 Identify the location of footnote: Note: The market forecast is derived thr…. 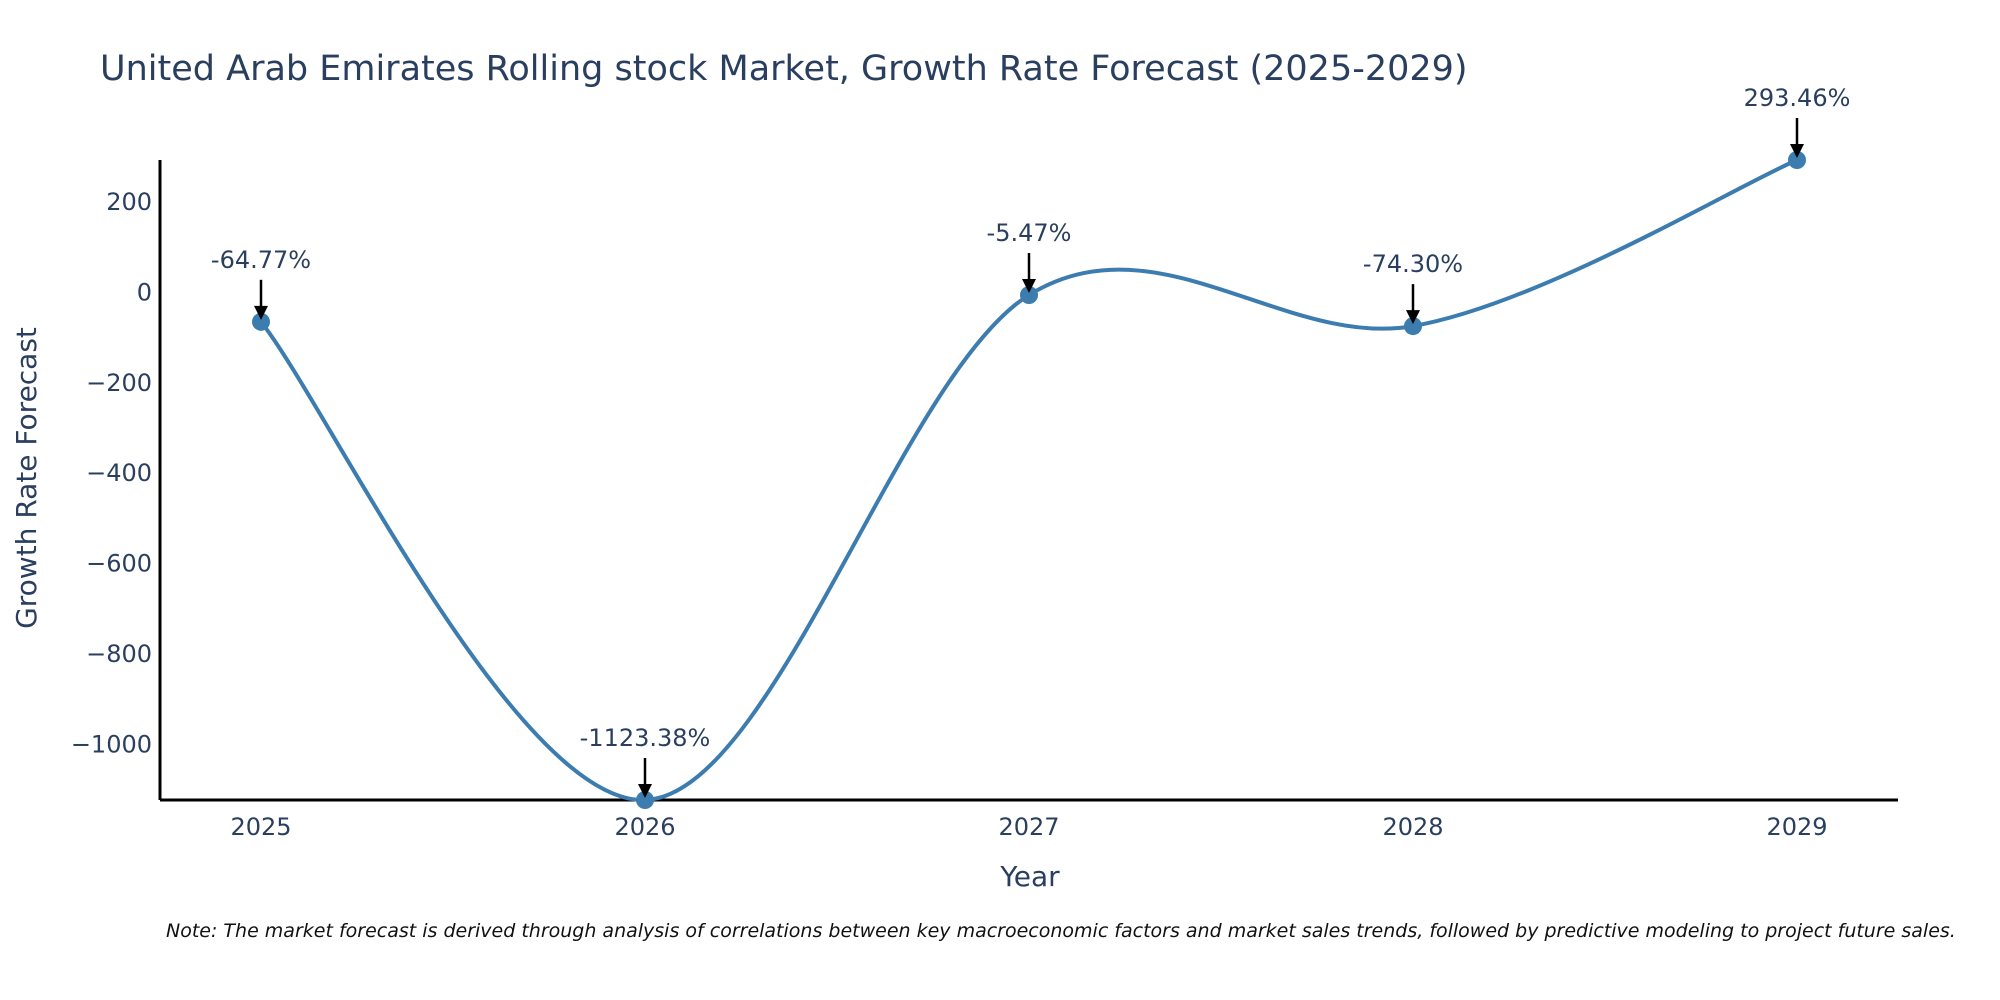
(1061, 931).